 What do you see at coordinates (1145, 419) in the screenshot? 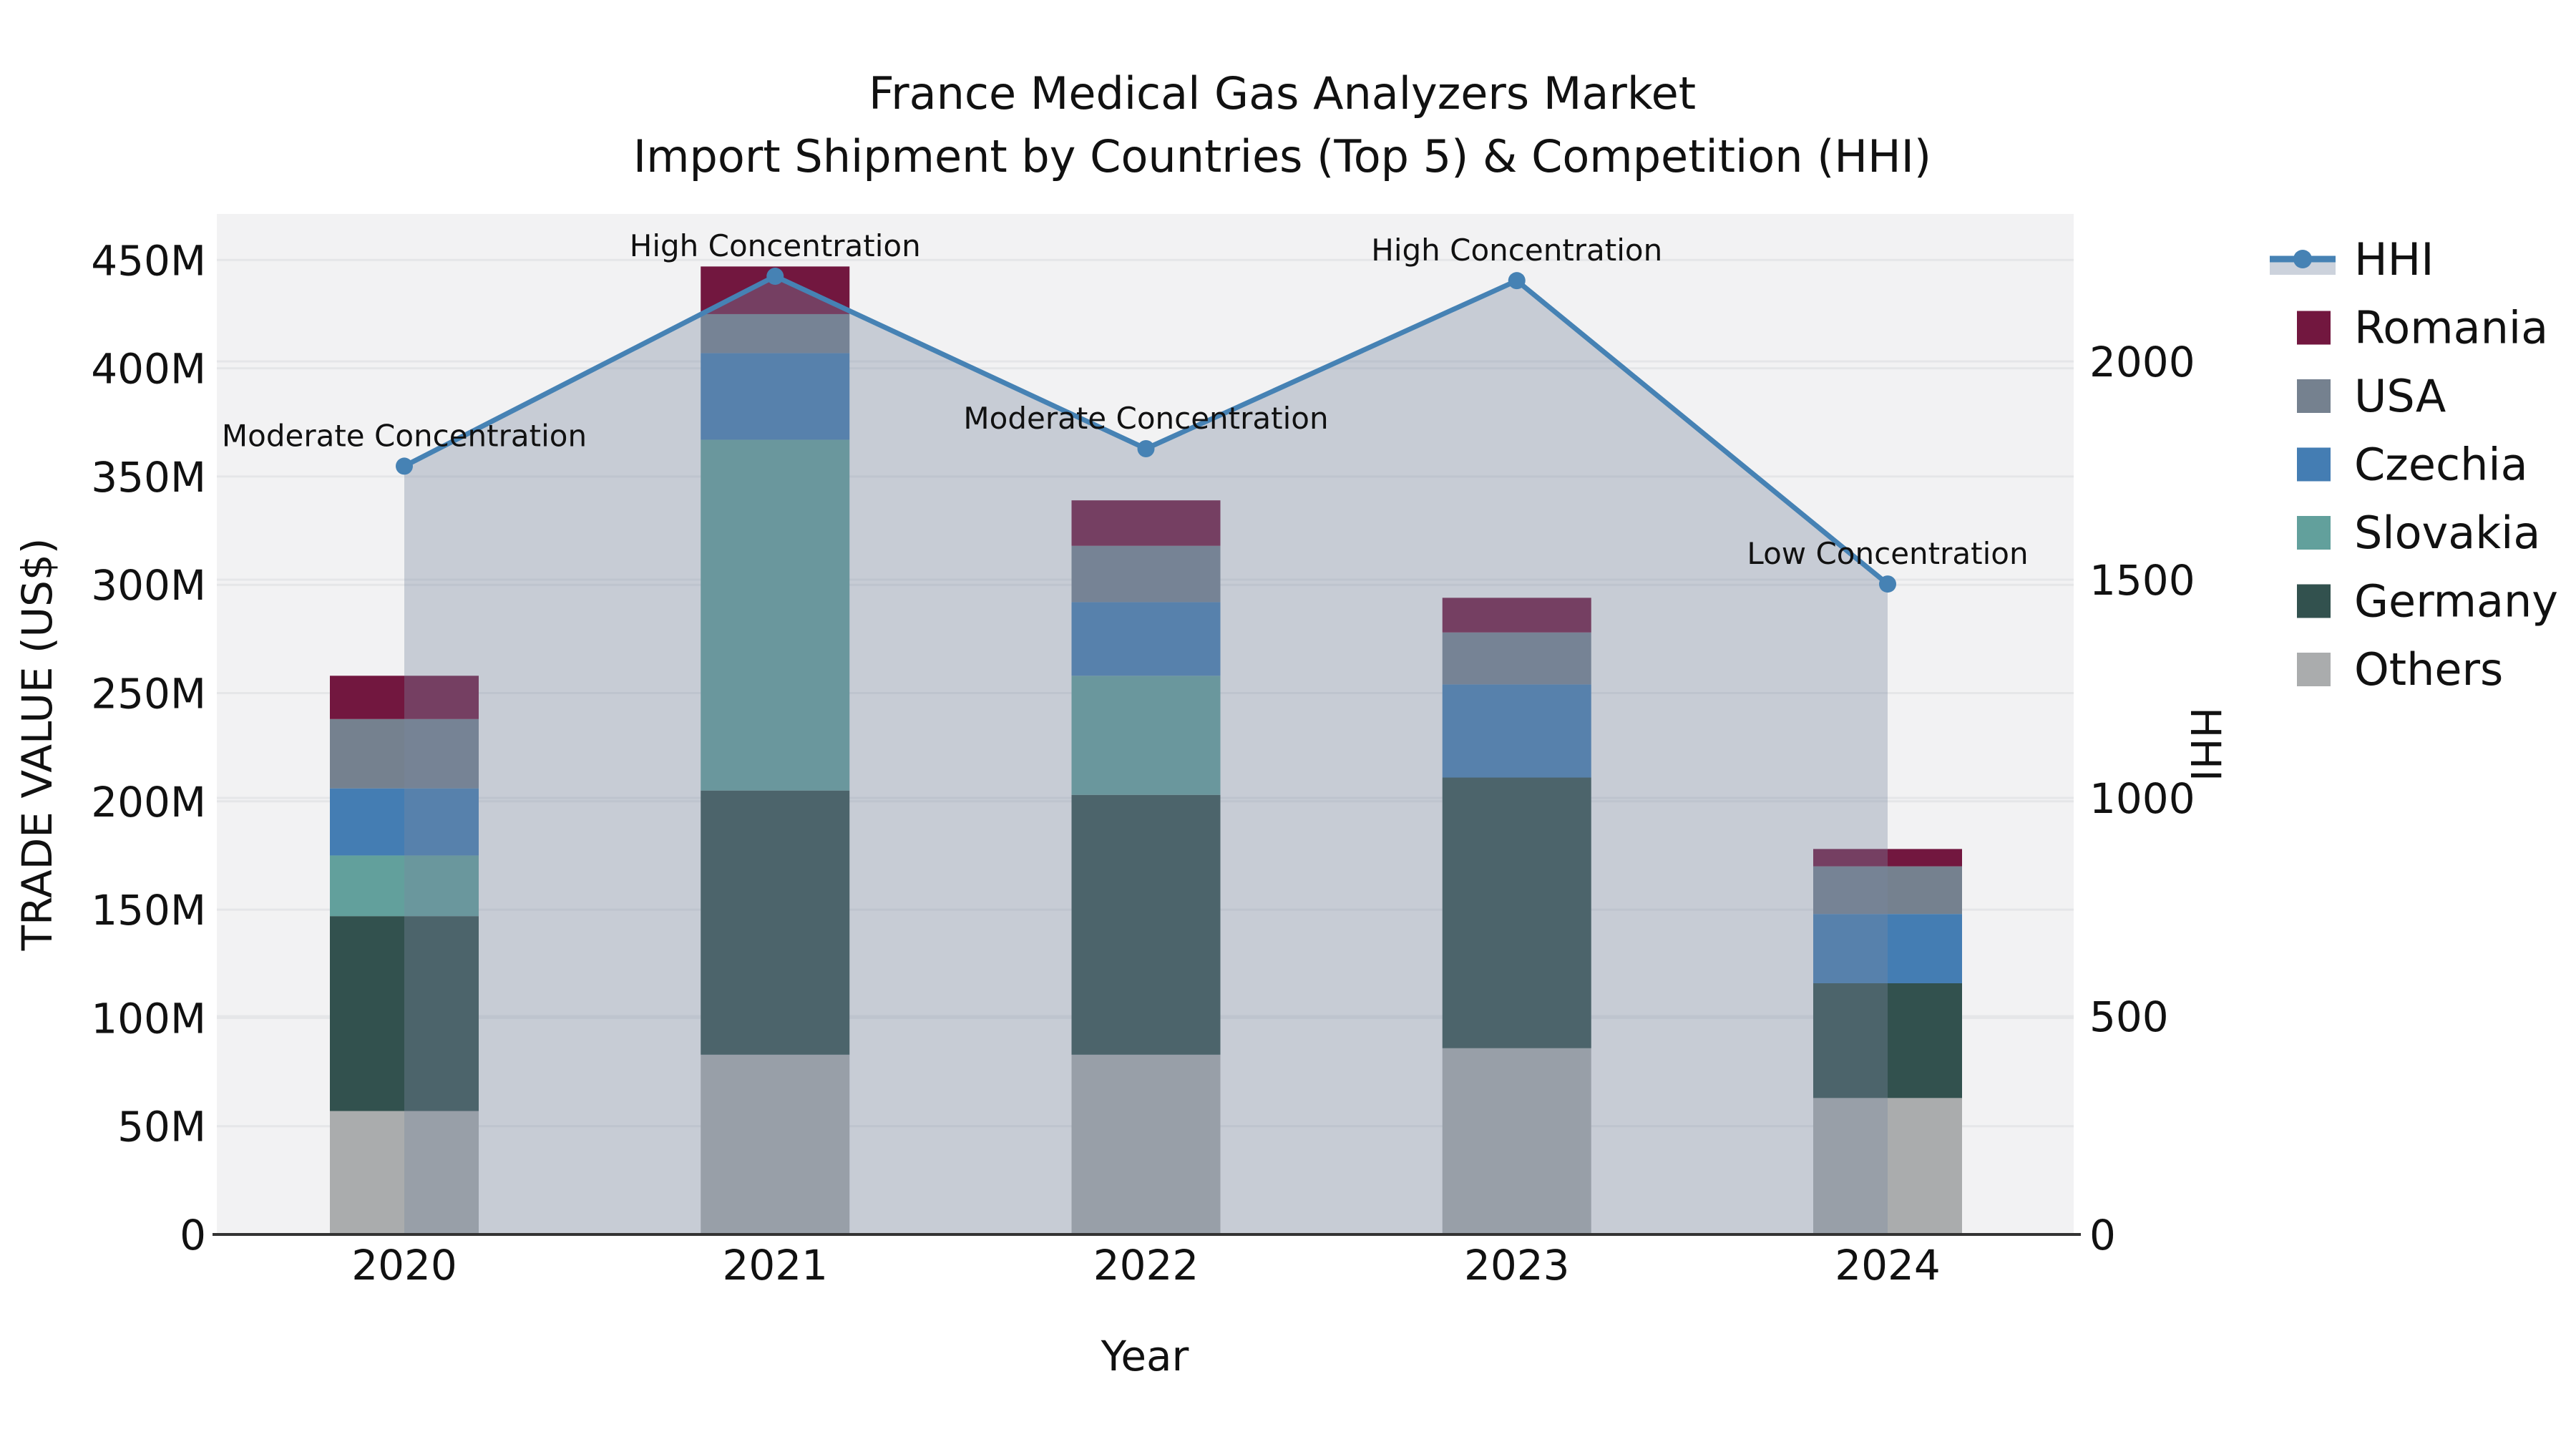
I see `annotation-2022: Moderate Concentration` at bounding box center [1145, 419].